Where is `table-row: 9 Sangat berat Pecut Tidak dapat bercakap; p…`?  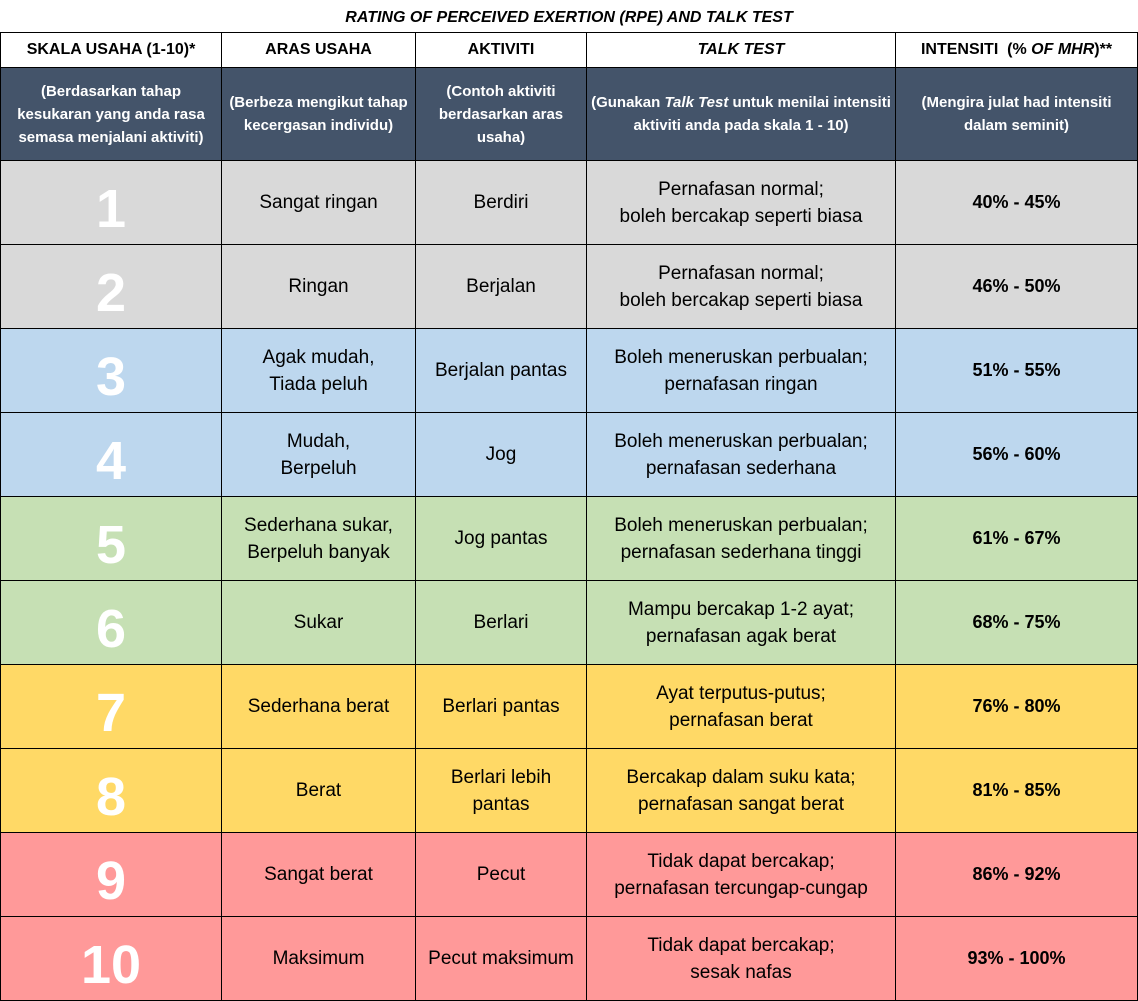 table-row: 9 Sangat berat Pecut Tidak dapat bercakap; p… is located at coordinates (569, 874).